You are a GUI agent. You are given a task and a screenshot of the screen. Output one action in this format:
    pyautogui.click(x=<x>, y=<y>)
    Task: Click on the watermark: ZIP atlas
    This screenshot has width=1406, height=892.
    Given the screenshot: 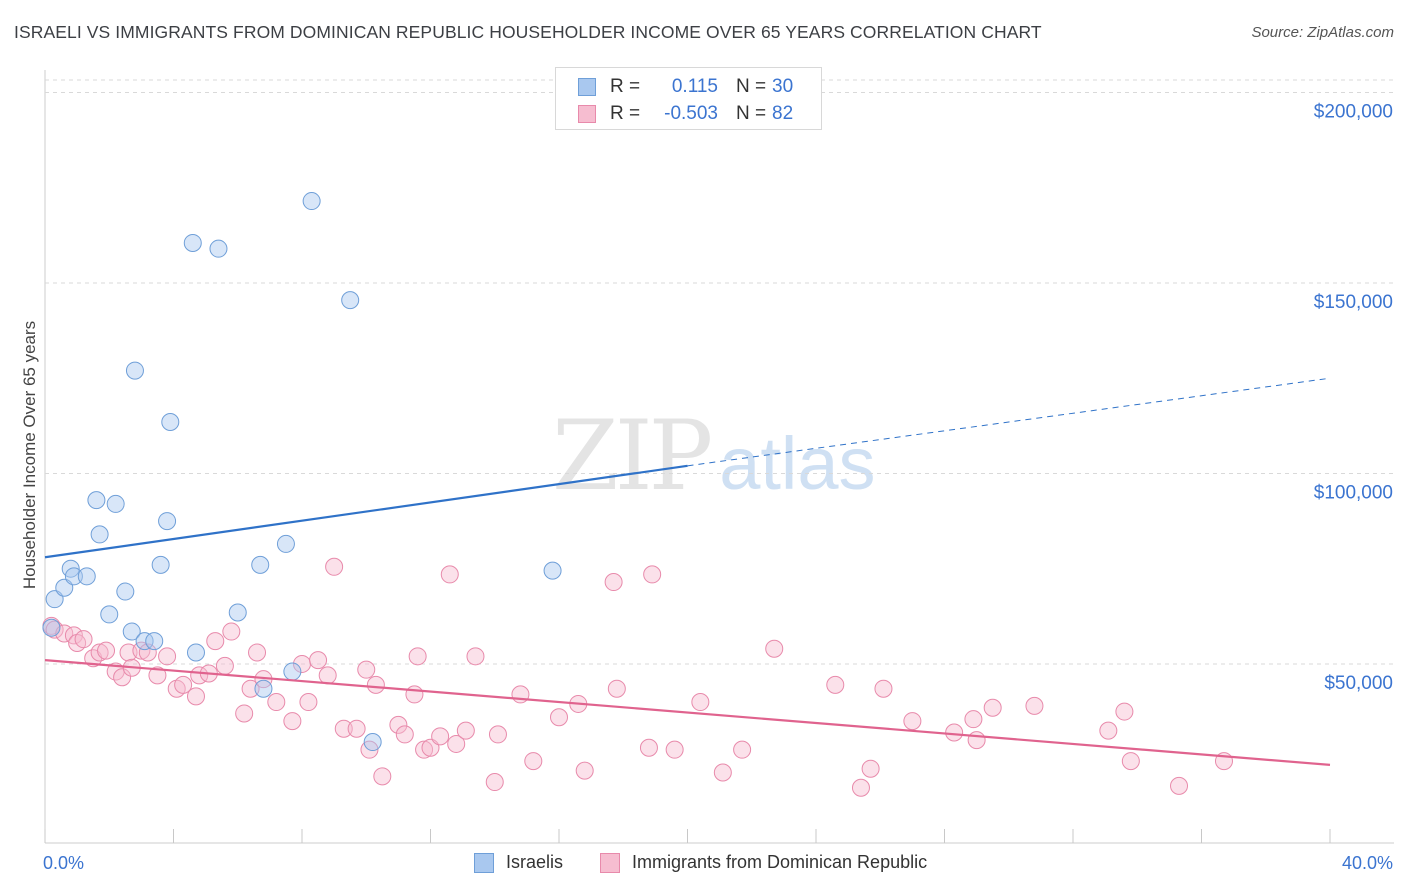 What is the action you would take?
    pyautogui.click(x=714, y=456)
    